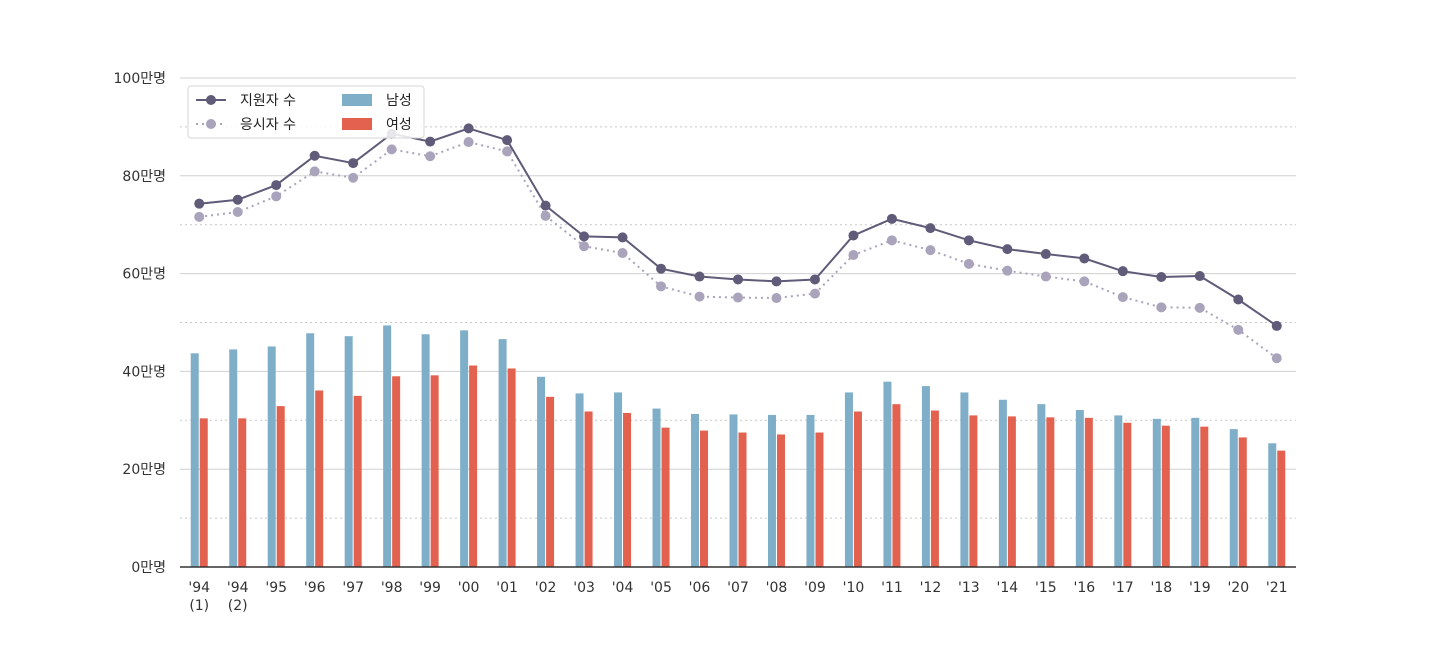 This screenshot has width=1440, height=648. What do you see at coordinates (854, 588) in the screenshot?
I see `x-tick-label: '10` at bounding box center [854, 588].